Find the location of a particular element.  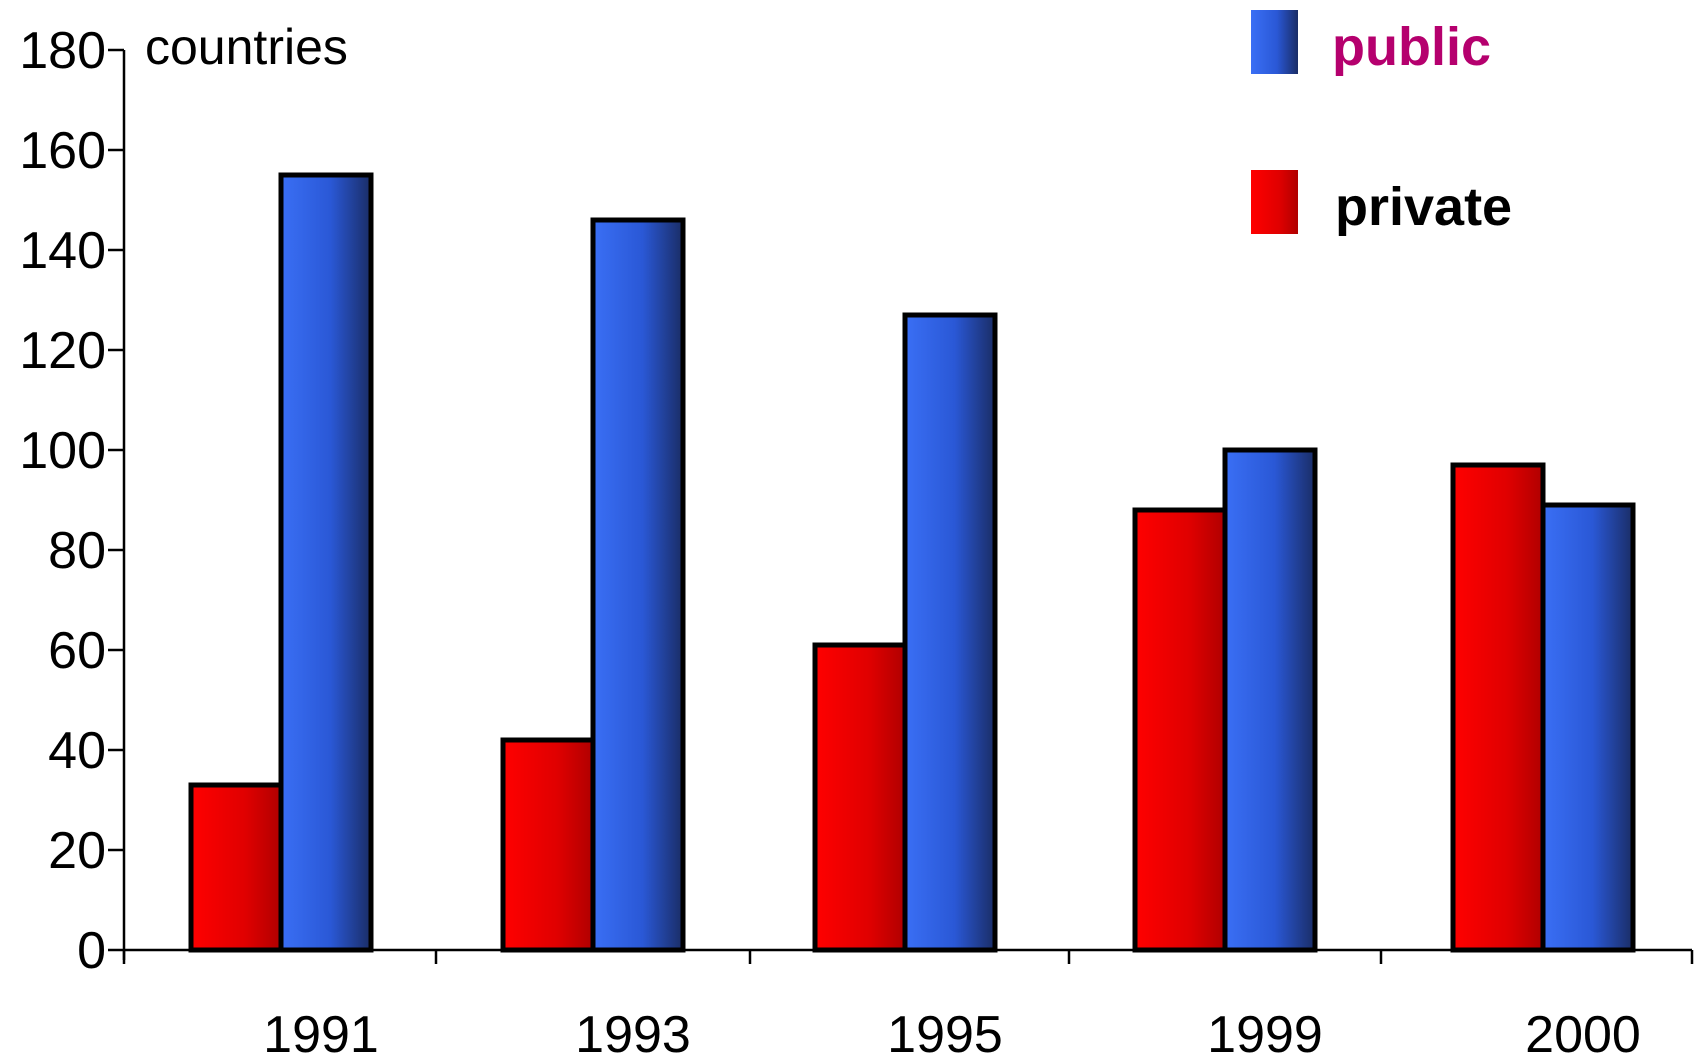

bar-public-1991 is located at coordinates (326, 562).